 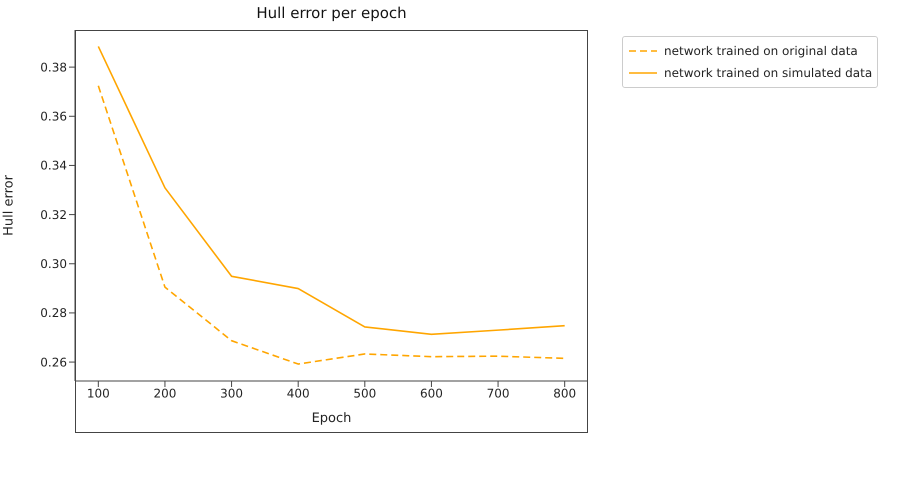 I want to click on x-tick-label: 600, so click(x=431, y=393).